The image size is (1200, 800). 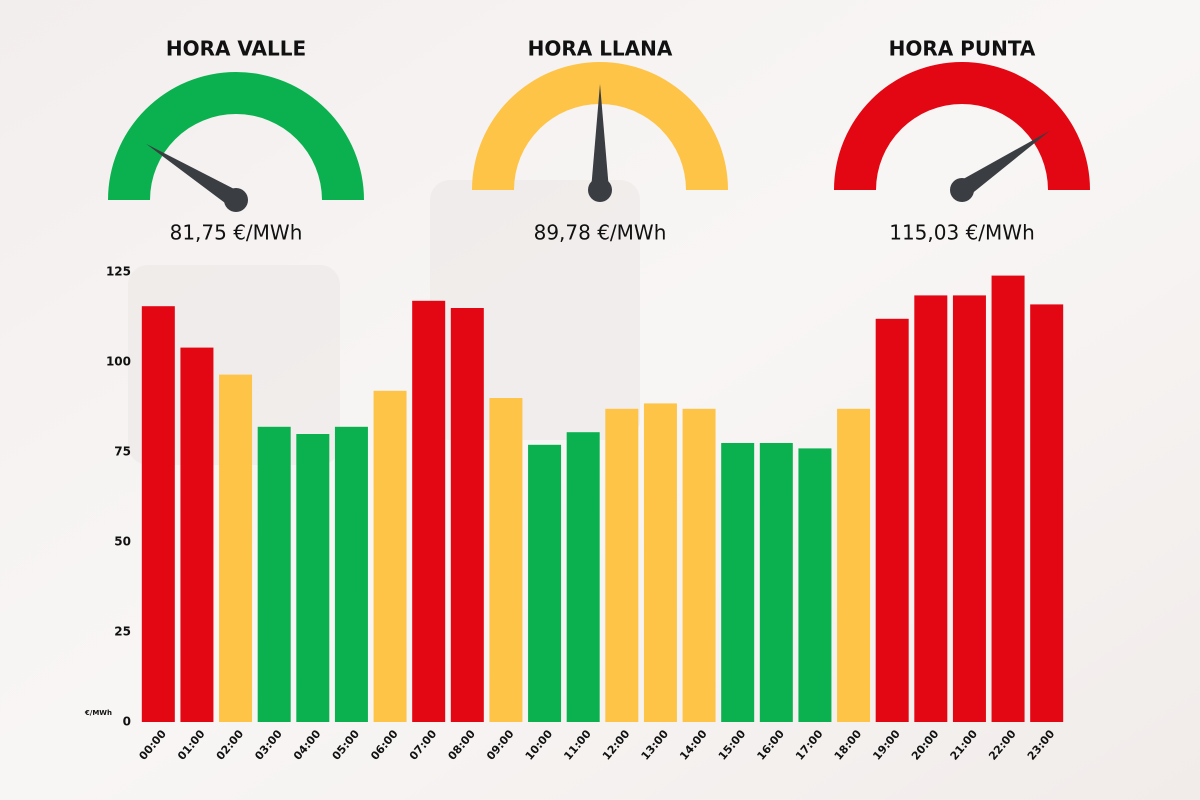 I want to click on y-tick-label: 75, so click(x=122, y=452).